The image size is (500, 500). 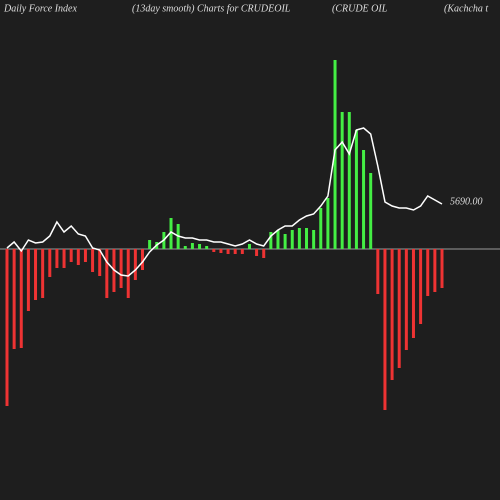 What do you see at coordinates (466, 8) in the screenshot?
I see `instrument-extra: (Kachcha t` at bounding box center [466, 8].